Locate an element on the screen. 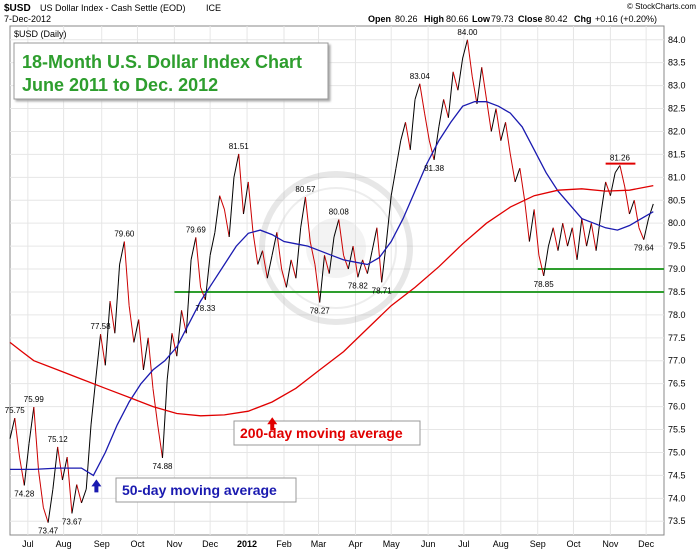 Image resolution: width=700 pixels, height=551 pixels. price-annotation: 78.33 is located at coordinates (205, 308).